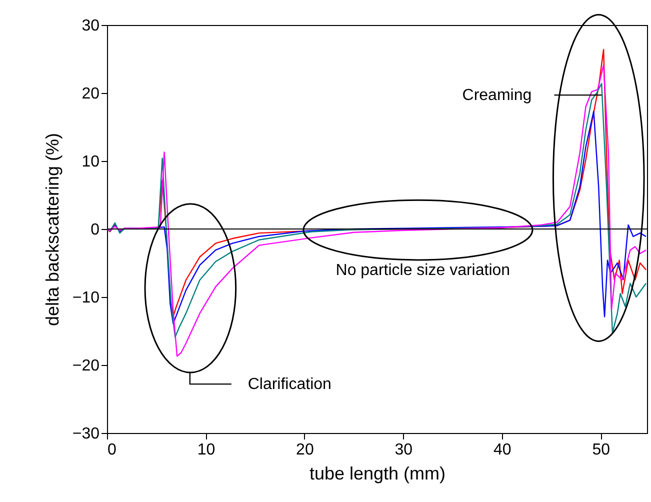 This screenshot has width=651, height=502. Describe the element at coordinates (91, 162) in the screenshot. I see `y-tick-label: 10` at that location.